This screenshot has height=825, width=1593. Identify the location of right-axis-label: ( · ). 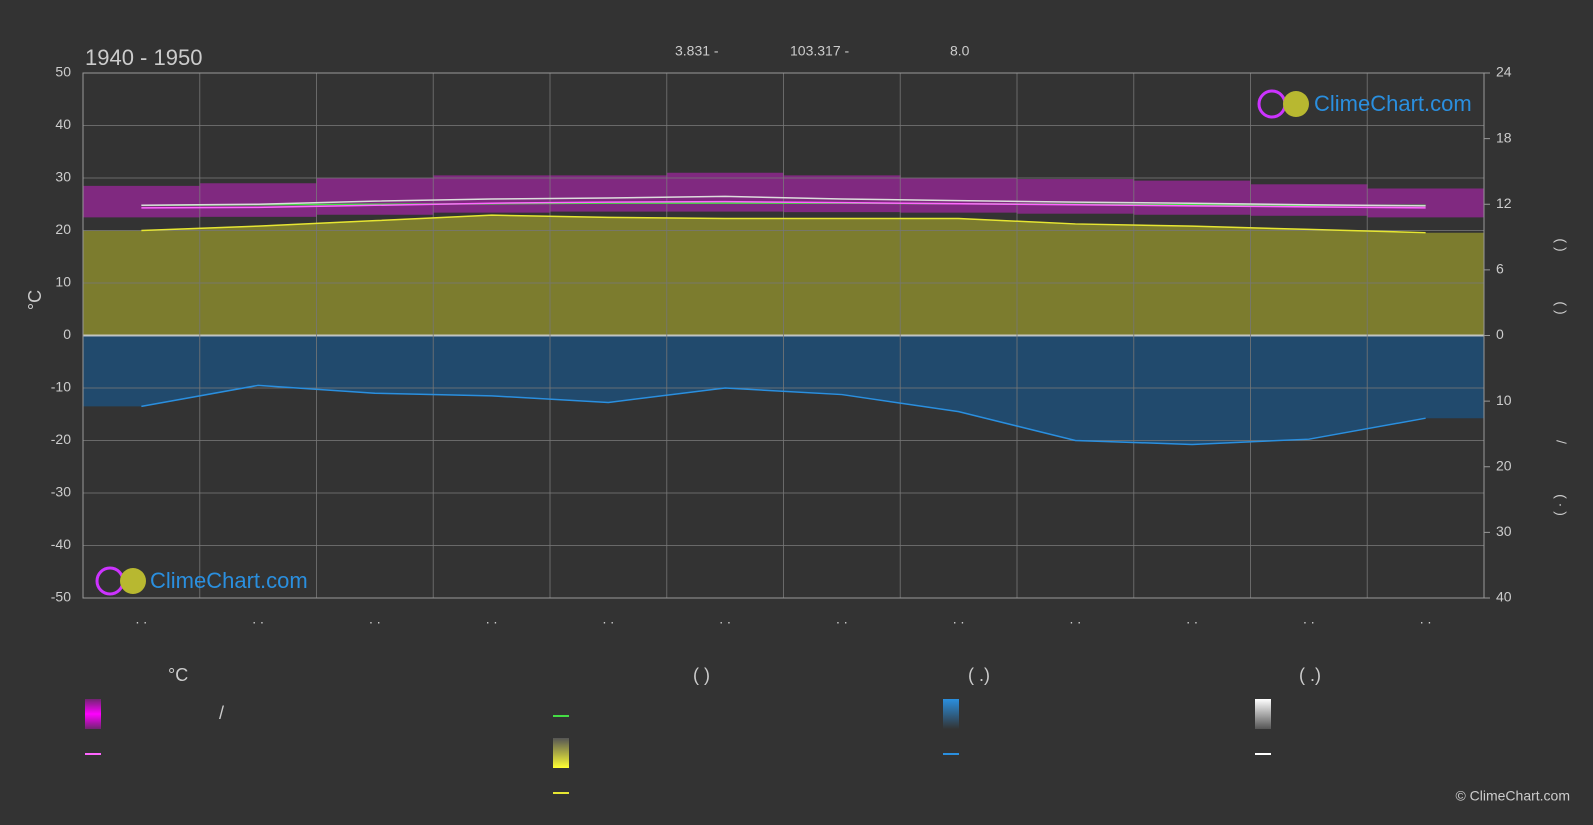
(1561, 505).